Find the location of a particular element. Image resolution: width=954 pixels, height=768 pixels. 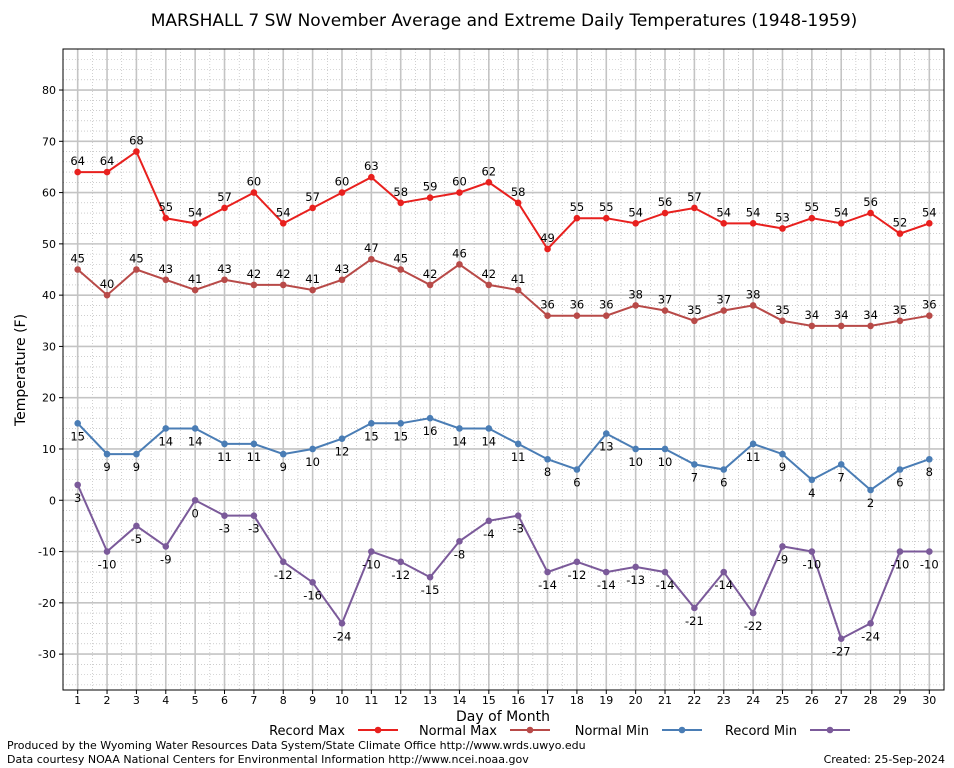

y-tick-label: 40 is located at coordinates (49, 295).